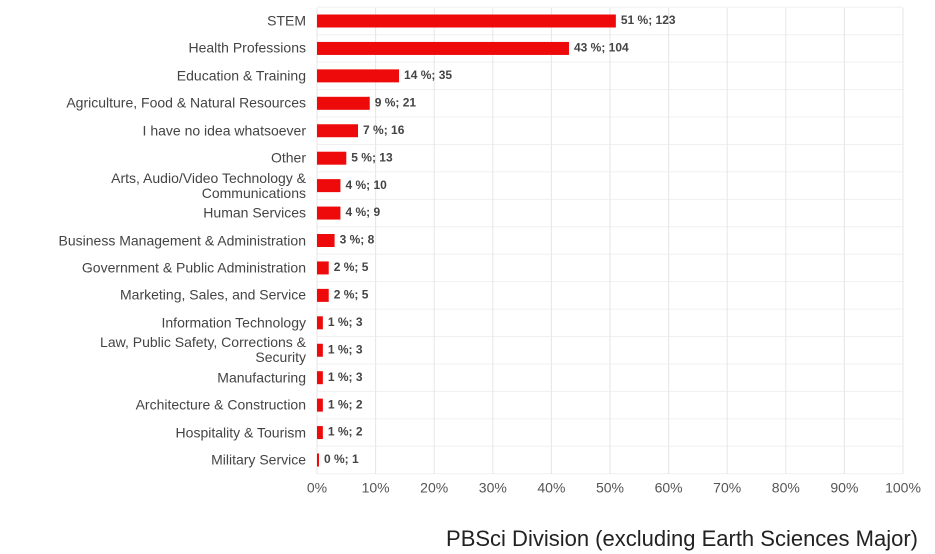  Describe the element at coordinates (434, 488) in the screenshot. I see `x-tick-label: 20%` at that location.